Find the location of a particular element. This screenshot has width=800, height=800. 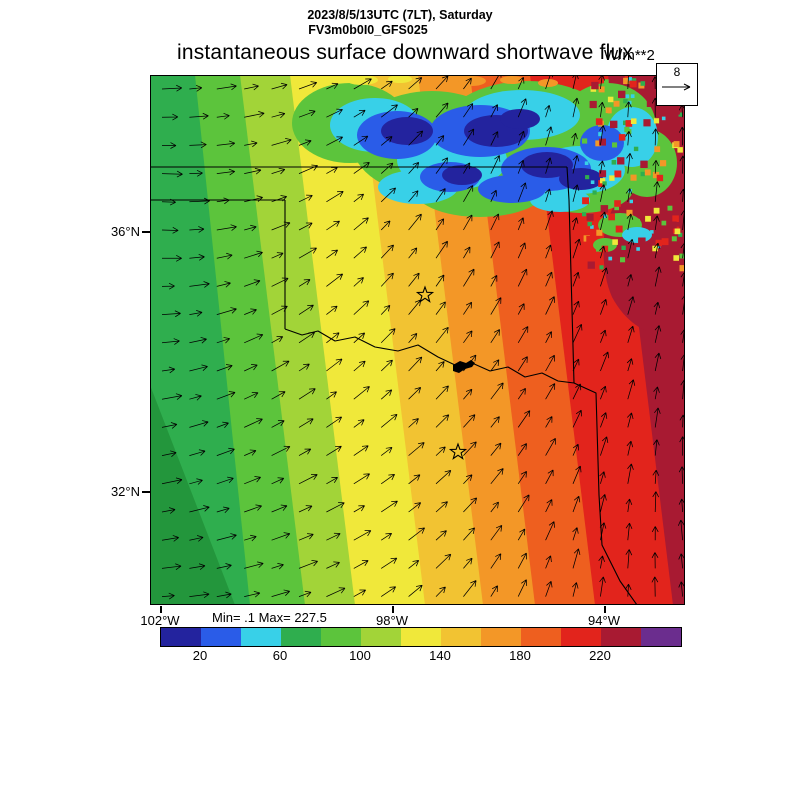

colorbar-segment is located at coordinates (341, 637).